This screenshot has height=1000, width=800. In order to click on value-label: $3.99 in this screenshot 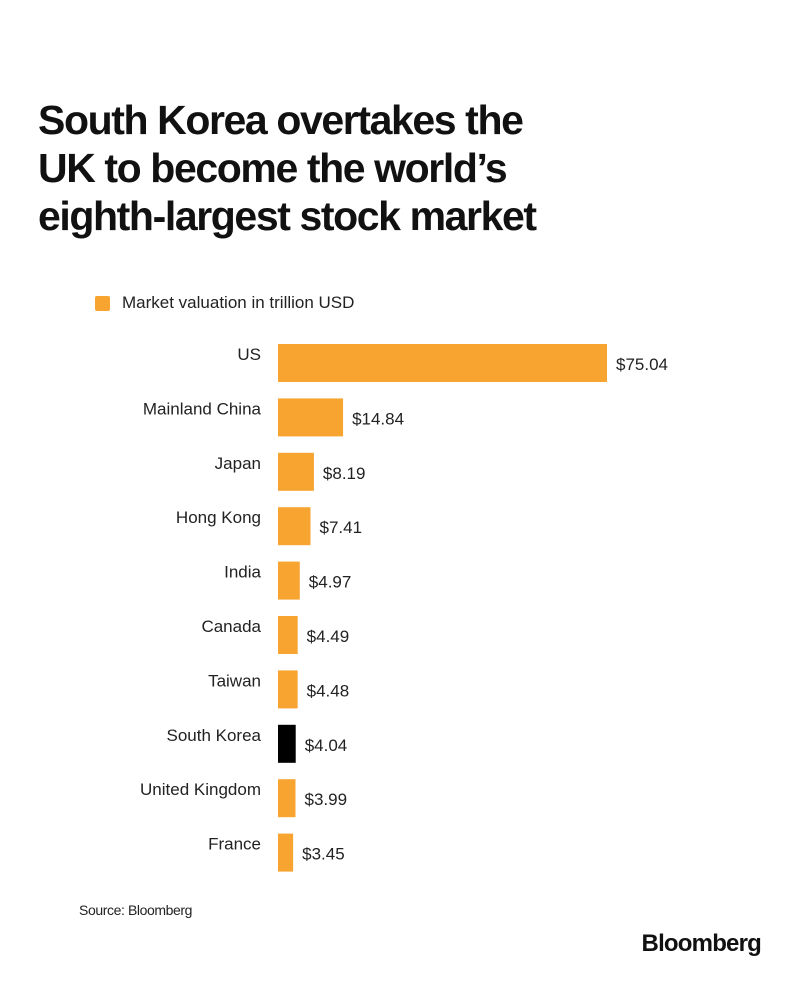, I will do `click(325, 799)`.